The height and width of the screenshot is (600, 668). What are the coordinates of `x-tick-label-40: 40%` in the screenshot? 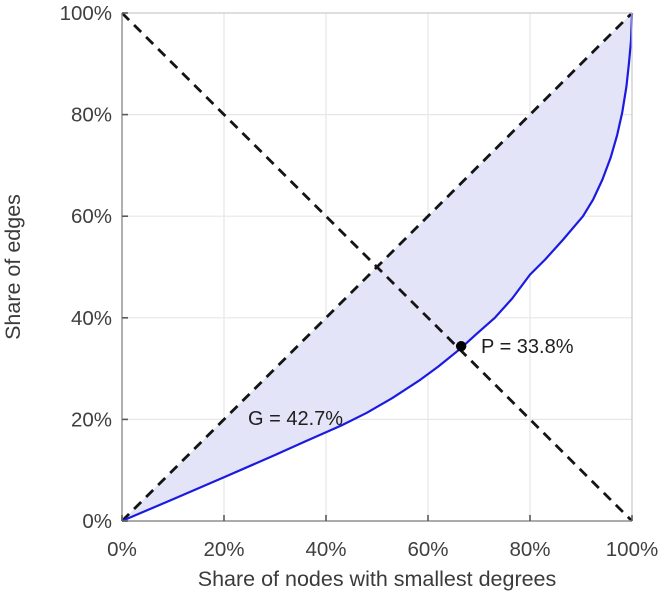 It's located at (325, 549).